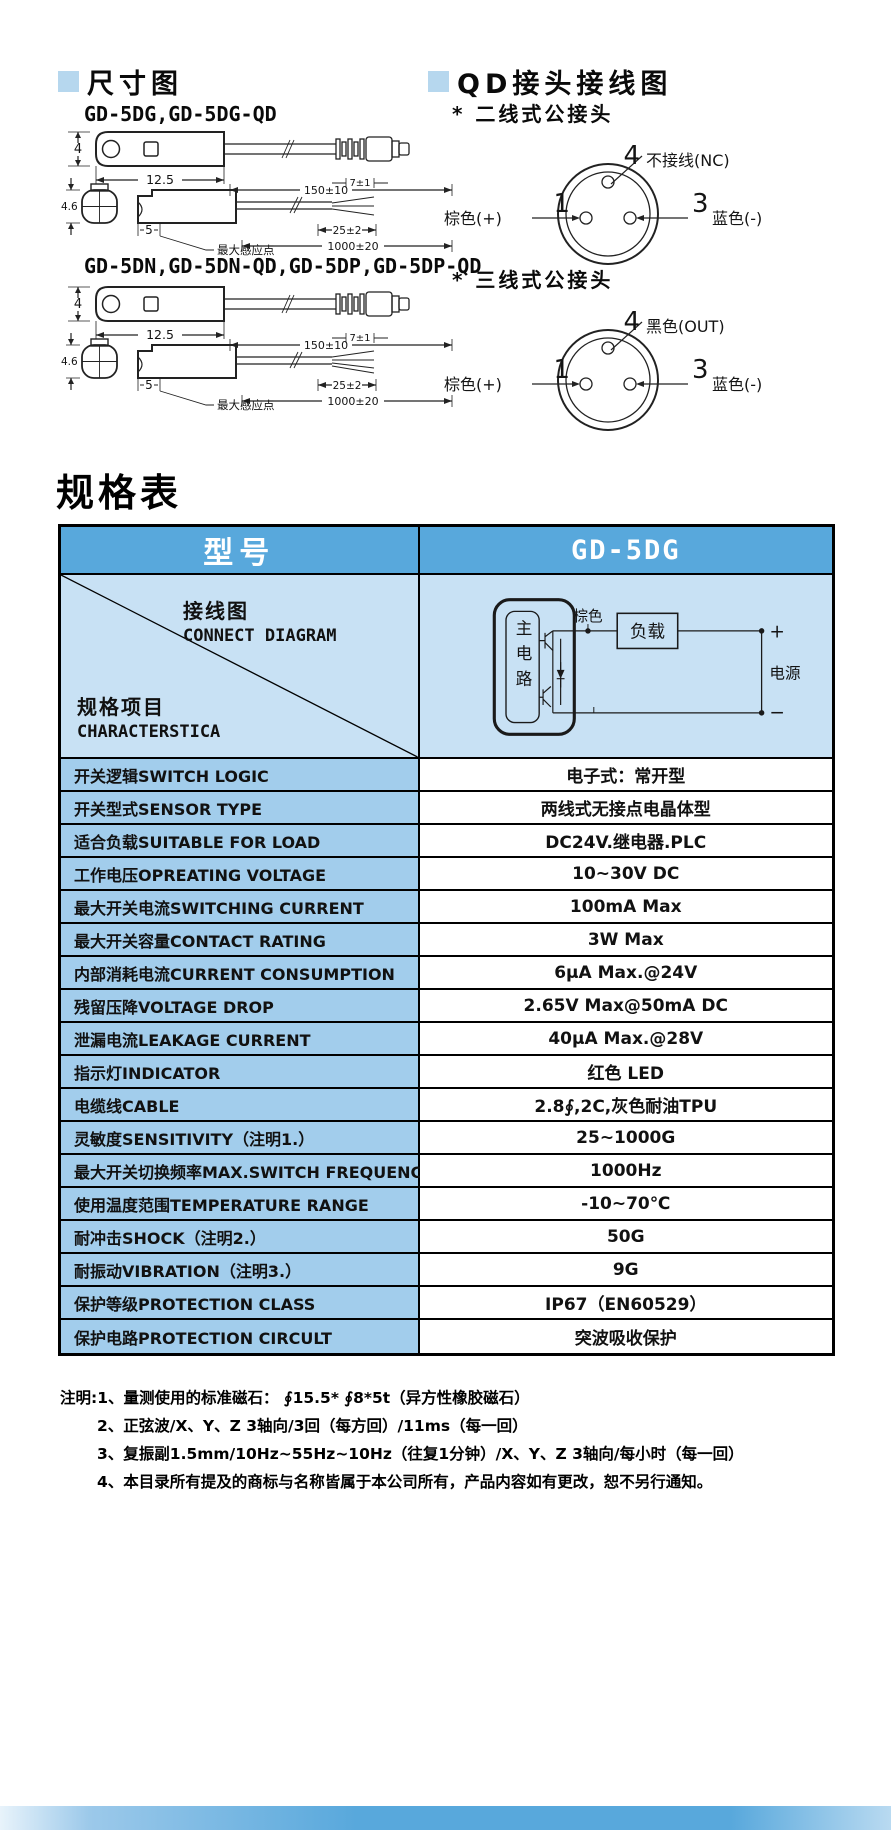  I want to click on table-row: 开关逻辑SWITCH LOGIC 电子式：常开型, so click(446, 775).